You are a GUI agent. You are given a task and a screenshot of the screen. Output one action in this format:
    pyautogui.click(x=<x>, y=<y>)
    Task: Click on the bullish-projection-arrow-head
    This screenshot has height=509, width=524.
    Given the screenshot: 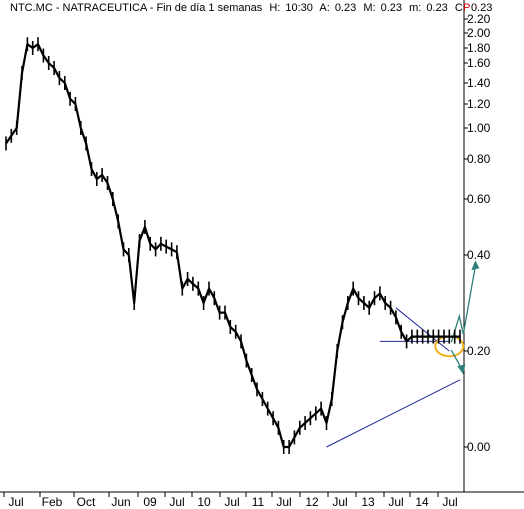 What is the action you would take?
    pyautogui.click(x=475, y=265)
    